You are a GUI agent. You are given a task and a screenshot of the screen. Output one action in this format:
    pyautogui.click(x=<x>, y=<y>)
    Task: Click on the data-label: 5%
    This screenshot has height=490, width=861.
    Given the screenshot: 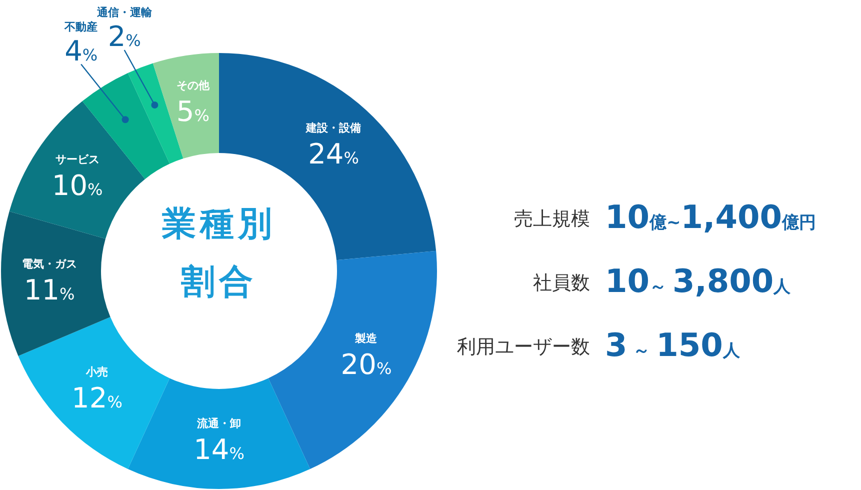 What is the action you would take?
    pyautogui.click(x=193, y=111)
    